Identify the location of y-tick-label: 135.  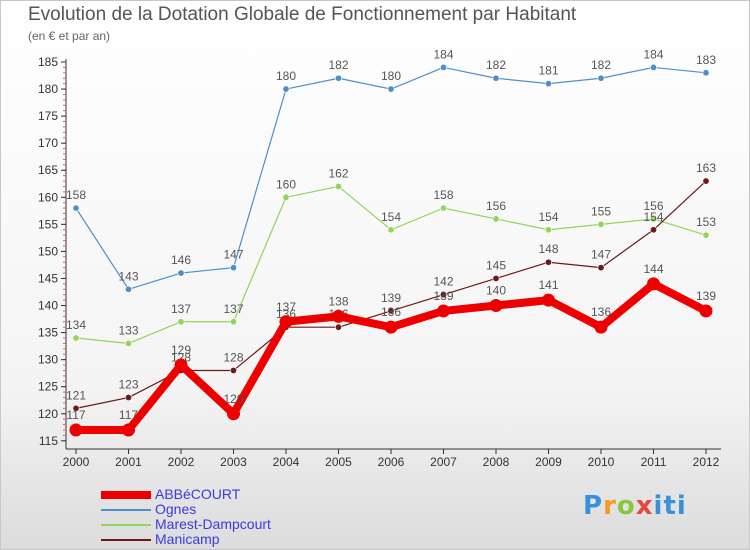
(48, 333).